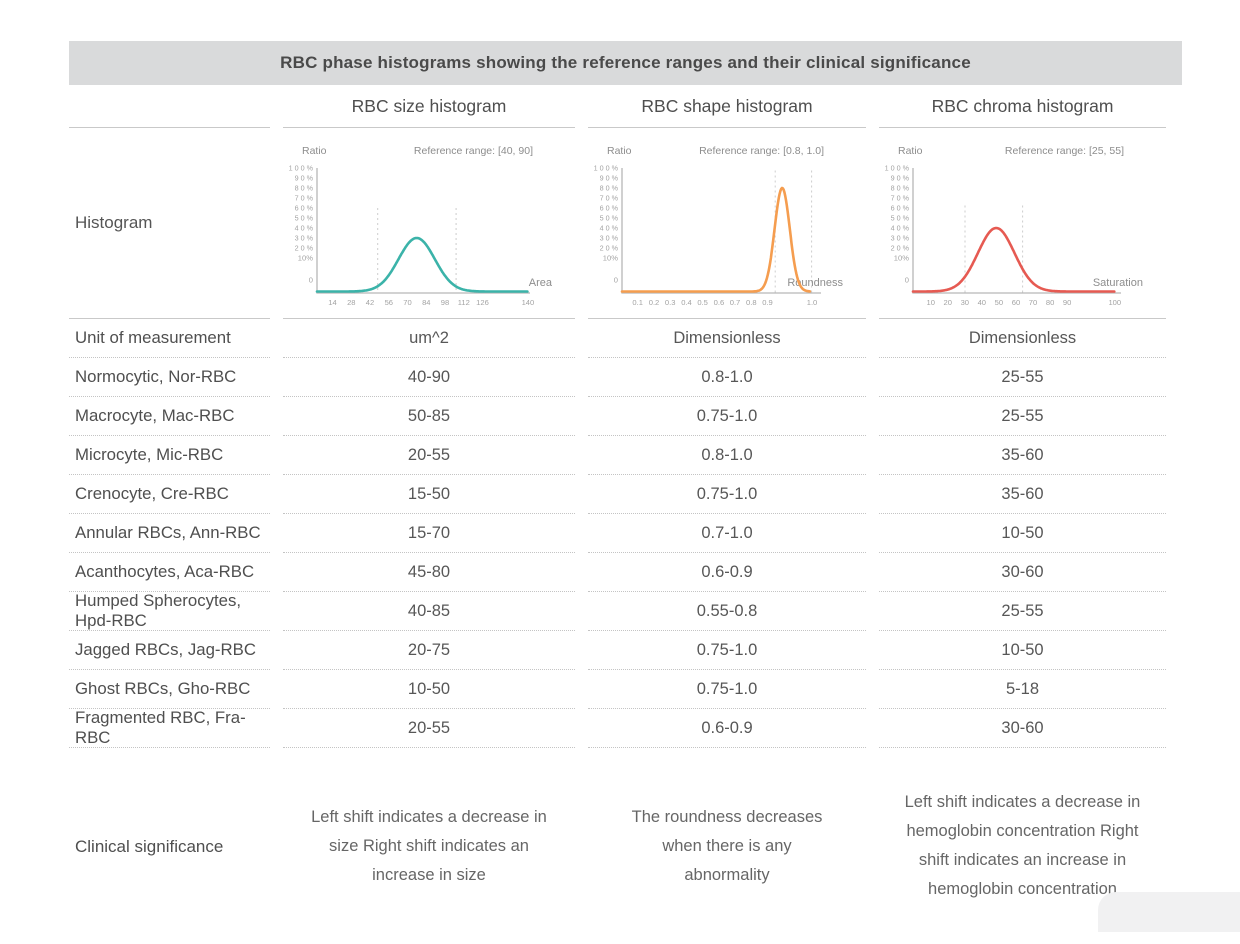  What do you see at coordinates (389, 302) in the screenshot?
I see `x-tick-label: 56` at bounding box center [389, 302].